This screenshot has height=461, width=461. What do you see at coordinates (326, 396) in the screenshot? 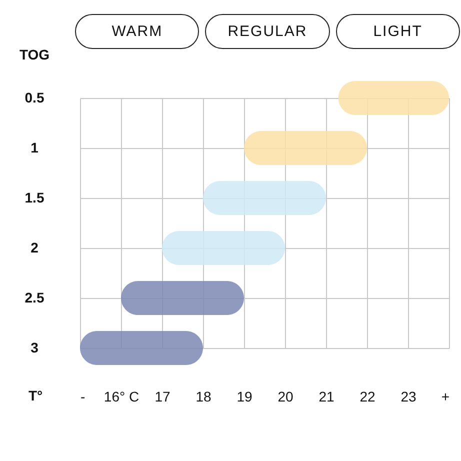
I see `x-tick-label: 21` at bounding box center [326, 396].